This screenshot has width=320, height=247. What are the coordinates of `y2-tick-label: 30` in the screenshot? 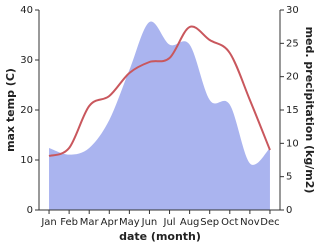 It's located at (292, 10).